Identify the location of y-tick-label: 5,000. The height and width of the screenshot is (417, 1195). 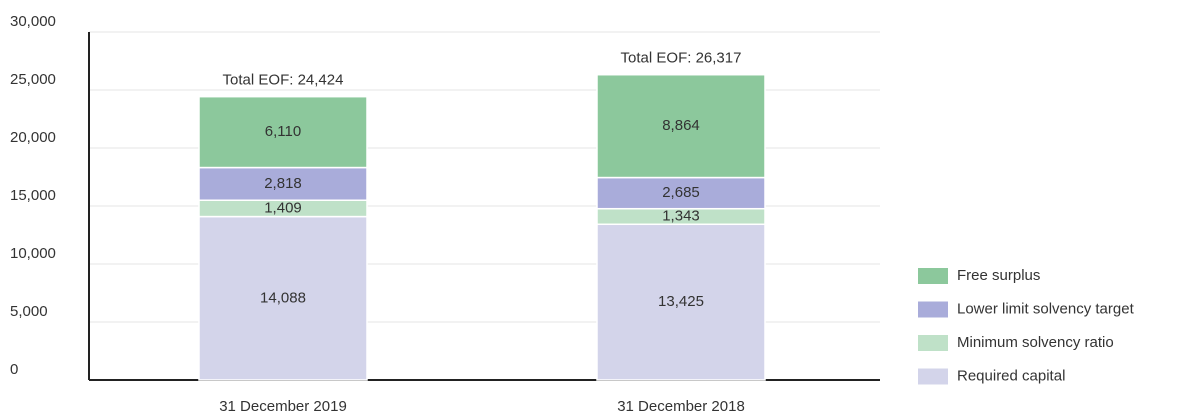
(29, 311).